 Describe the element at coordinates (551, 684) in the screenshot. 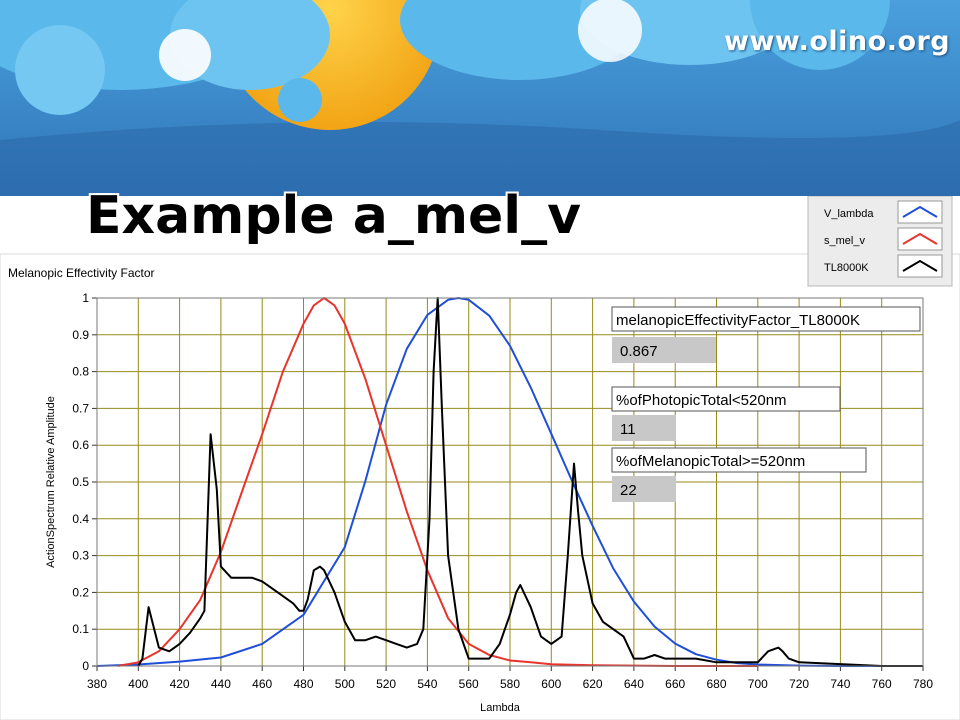

I see `x-tick-label: 600` at that location.